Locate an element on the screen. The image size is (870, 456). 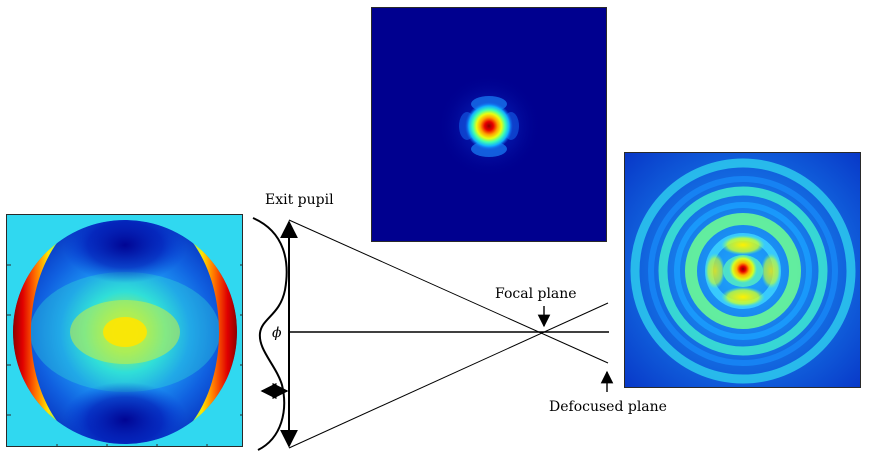
upper-marginal-ray is located at coordinates (448, 291).